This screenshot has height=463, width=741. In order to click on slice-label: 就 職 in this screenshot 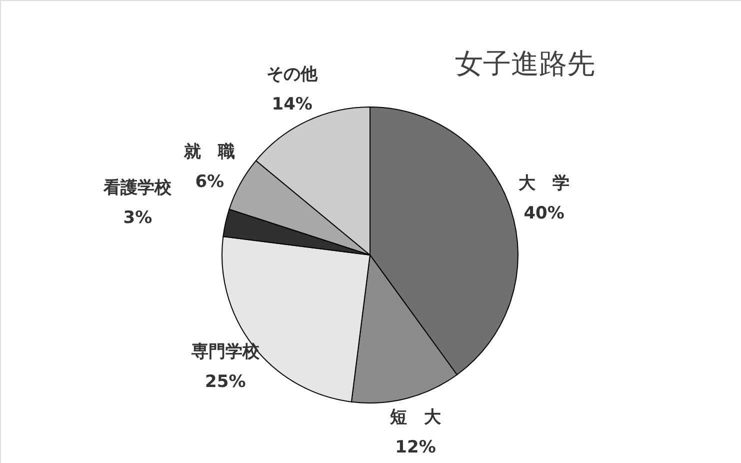, I will do `click(209, 152)`.